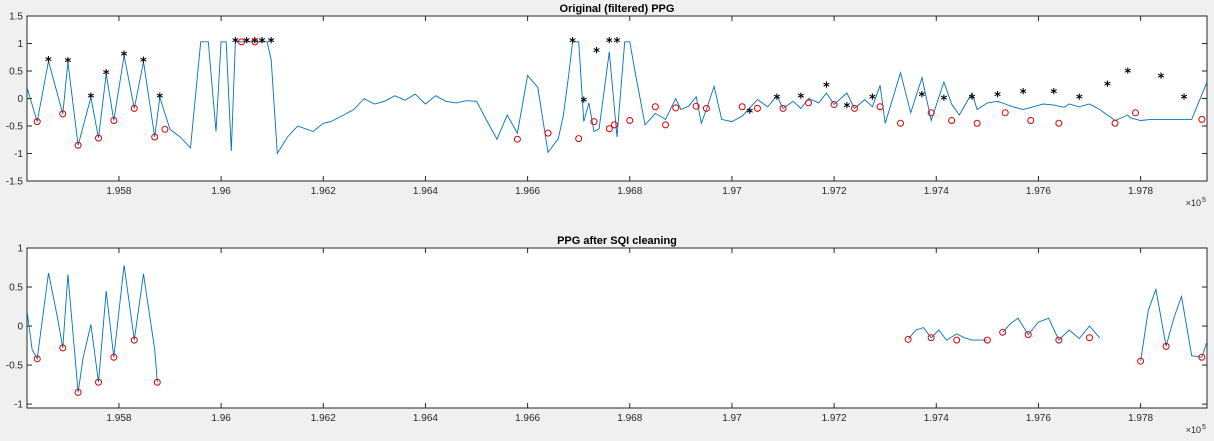  Describe the element at coordinates (20, 249) in the screenshot. I see `y-tick-label: 1` at that location.